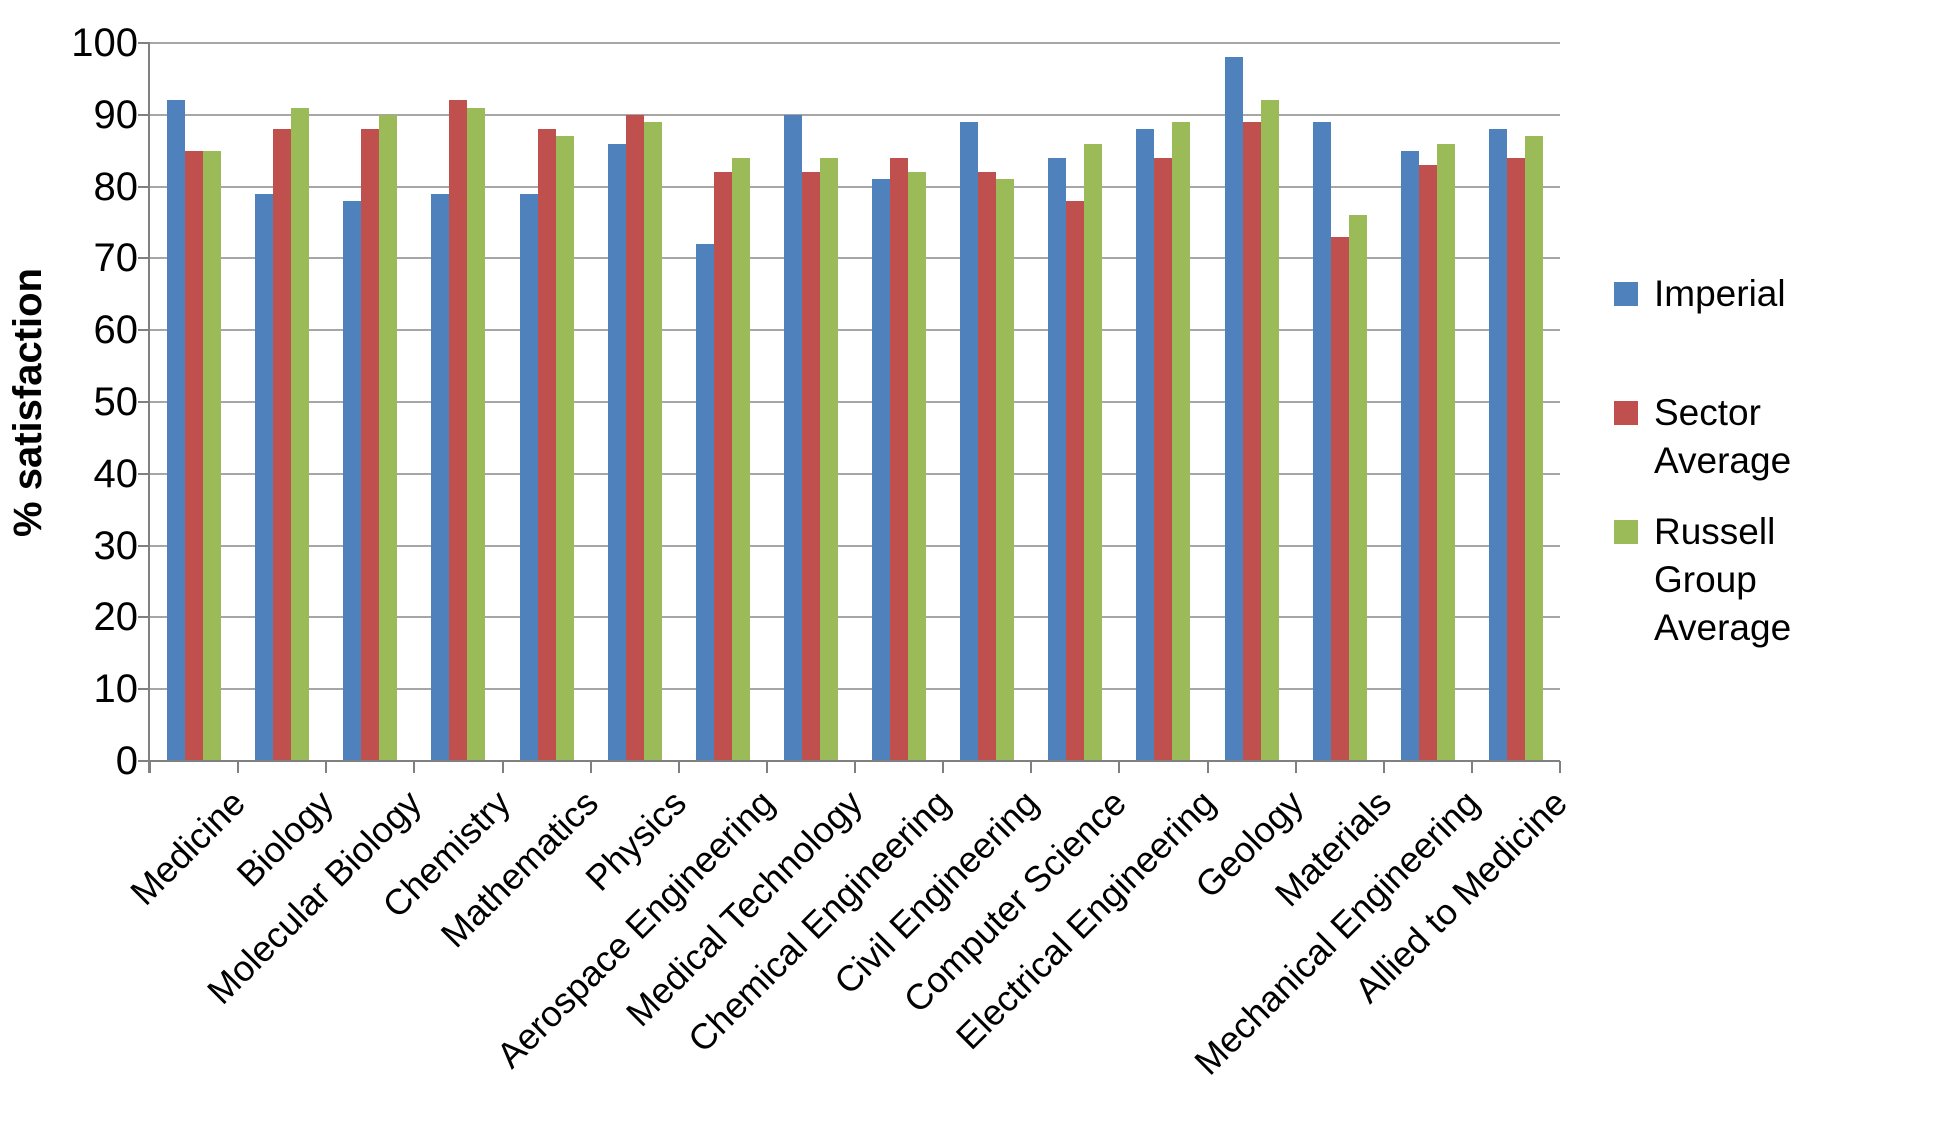 This screenshot has height=1126, width=1934. What do you see at coordinates (1723, 436) in the screenshot?
I see `legend-label: Sector Average` at bounding box center [1723, 436].